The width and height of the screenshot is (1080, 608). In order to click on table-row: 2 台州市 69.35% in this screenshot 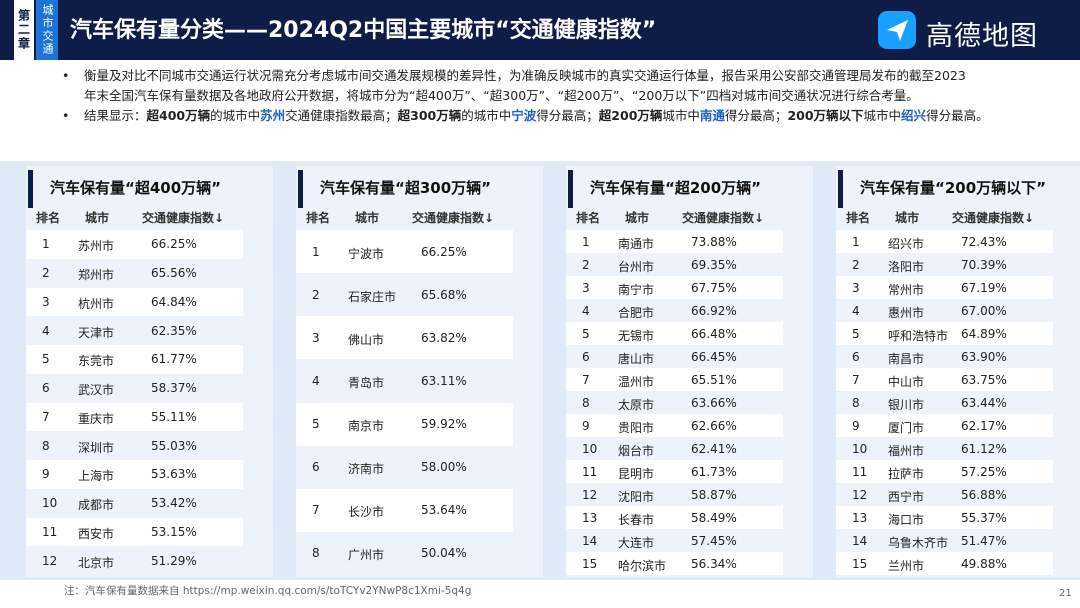, I will do `click(674, 264)`.